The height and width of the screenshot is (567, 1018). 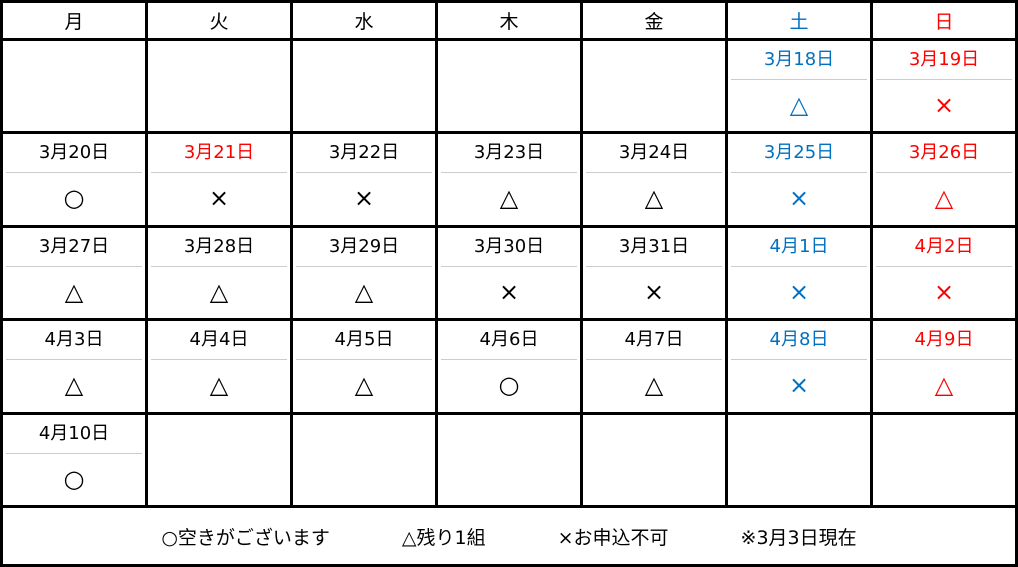 What do you see at coordinates (799, 86) in the screenshot?
I see `day-cell: 3月18日 △` at bounding box center [799, 86].